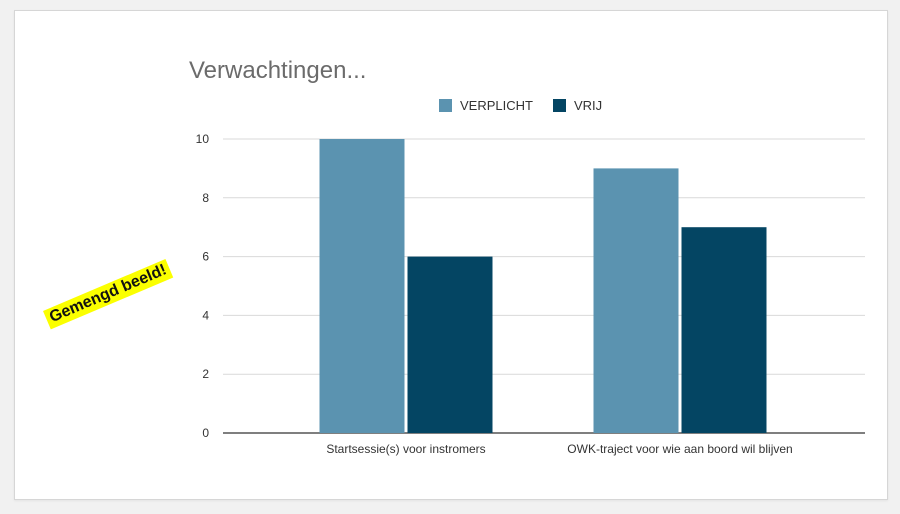 This screenshot has height=514, width=900. I want to click on x-category-label: Startsessie(s) voor instromers, so click(405, 449).